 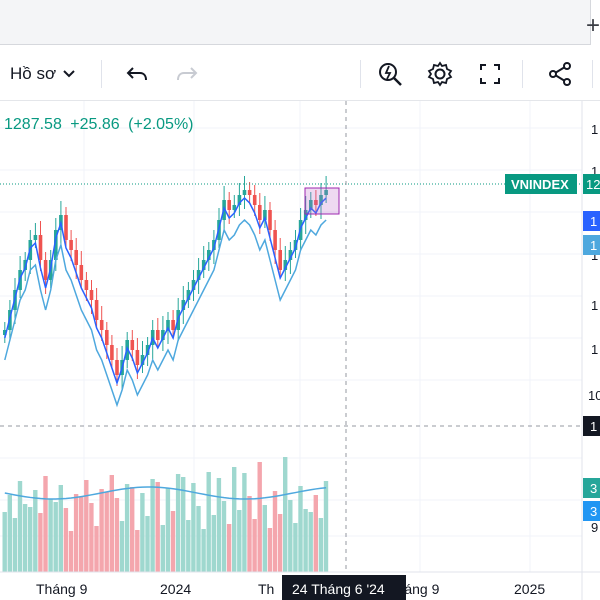 I want to click on settings-button, so click(x=440, y=74).